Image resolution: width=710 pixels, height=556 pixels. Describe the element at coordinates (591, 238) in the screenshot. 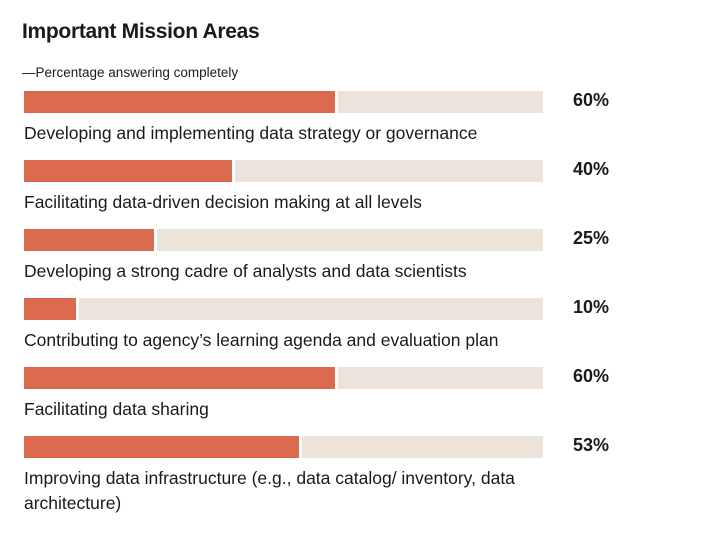

I see `bar-value-label: 25%` at that location.